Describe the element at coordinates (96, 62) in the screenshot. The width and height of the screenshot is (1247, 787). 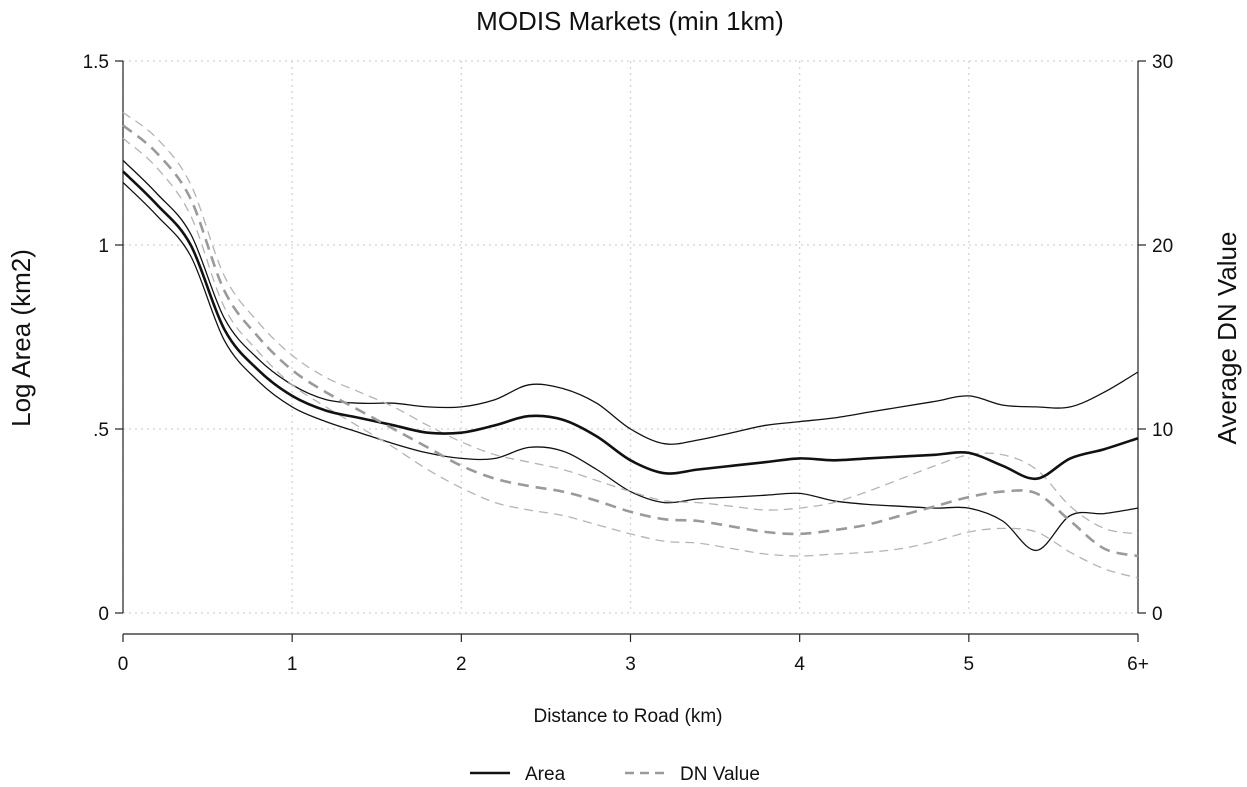
I see `y-left-tick-label-3: 1.5` at that location.